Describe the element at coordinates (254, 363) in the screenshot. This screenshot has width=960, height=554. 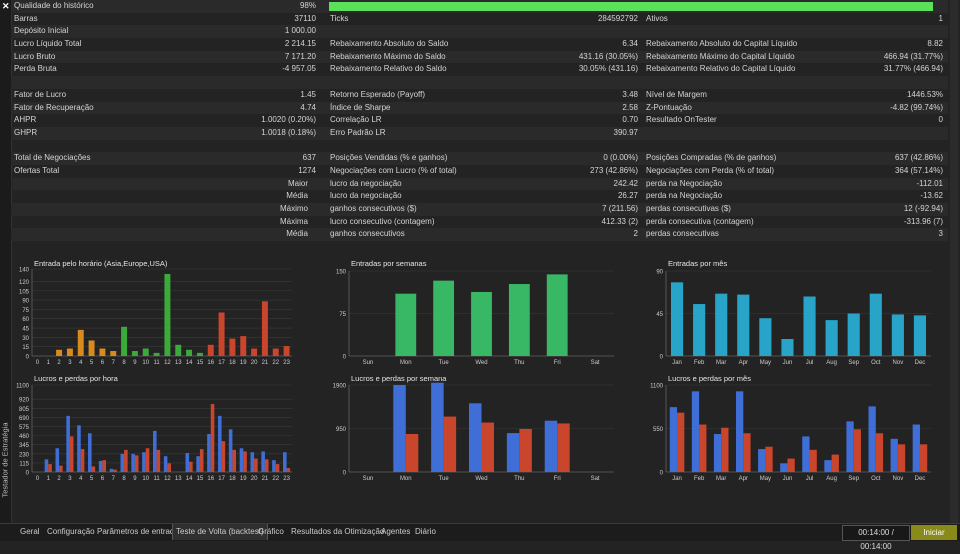
I see `x-tick-label: 20` at that location.